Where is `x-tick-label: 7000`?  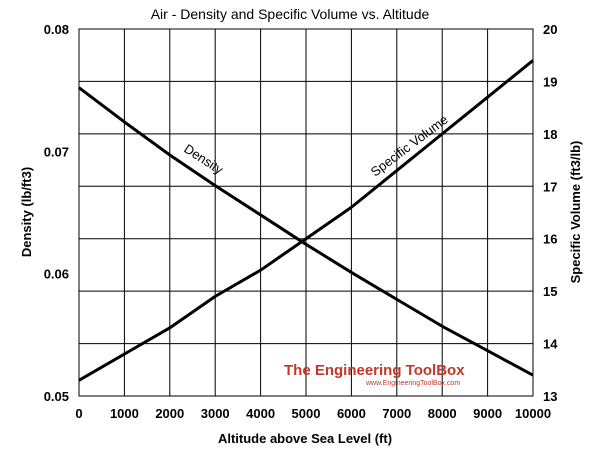 x-tick-label: 7000 is located at coordinates (396, 413).